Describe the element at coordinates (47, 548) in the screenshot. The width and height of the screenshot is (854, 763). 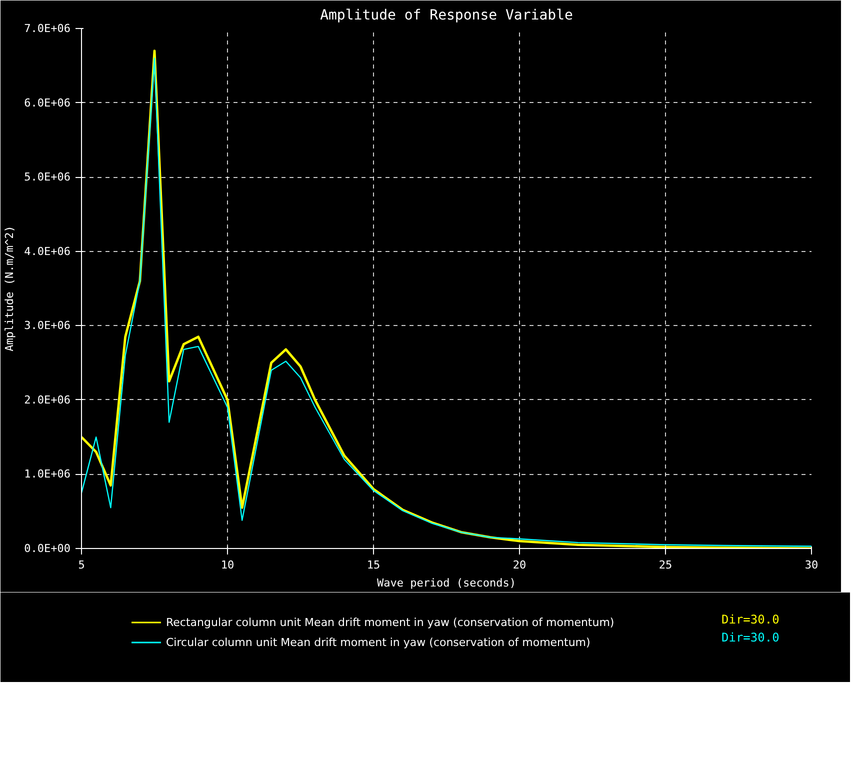
I see `y-tick-label: 0.0E+00` at that location.